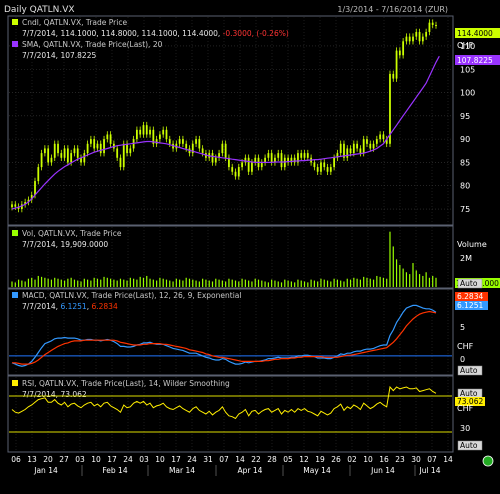  I want to click on status-indicator-icon, so click(488, 461).